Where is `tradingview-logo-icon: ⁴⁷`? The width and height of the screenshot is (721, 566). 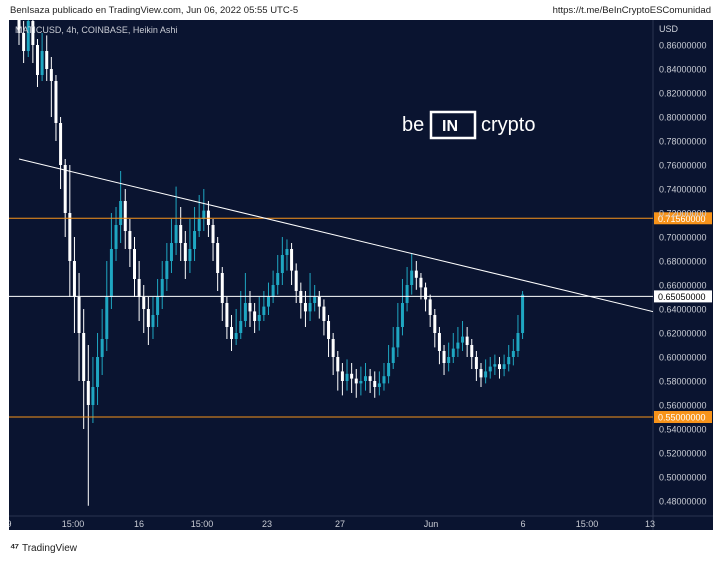
tradingview-logo-icon: ⁴⁷ is located at coordinates (14, 548).